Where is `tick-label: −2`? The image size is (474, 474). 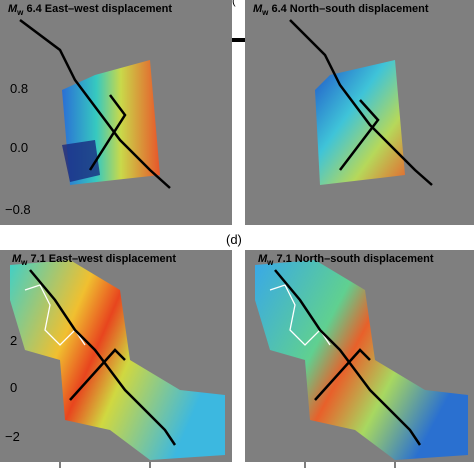
tick-label: −2 is located at coordinates (12, 436).